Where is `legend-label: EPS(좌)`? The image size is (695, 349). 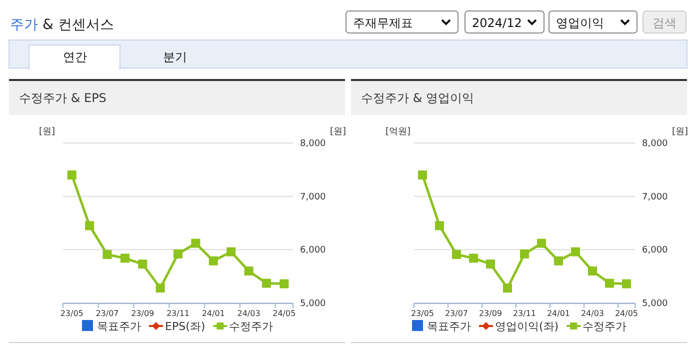 legend-label: EPS(좌) is located at coordinates (185, 326).